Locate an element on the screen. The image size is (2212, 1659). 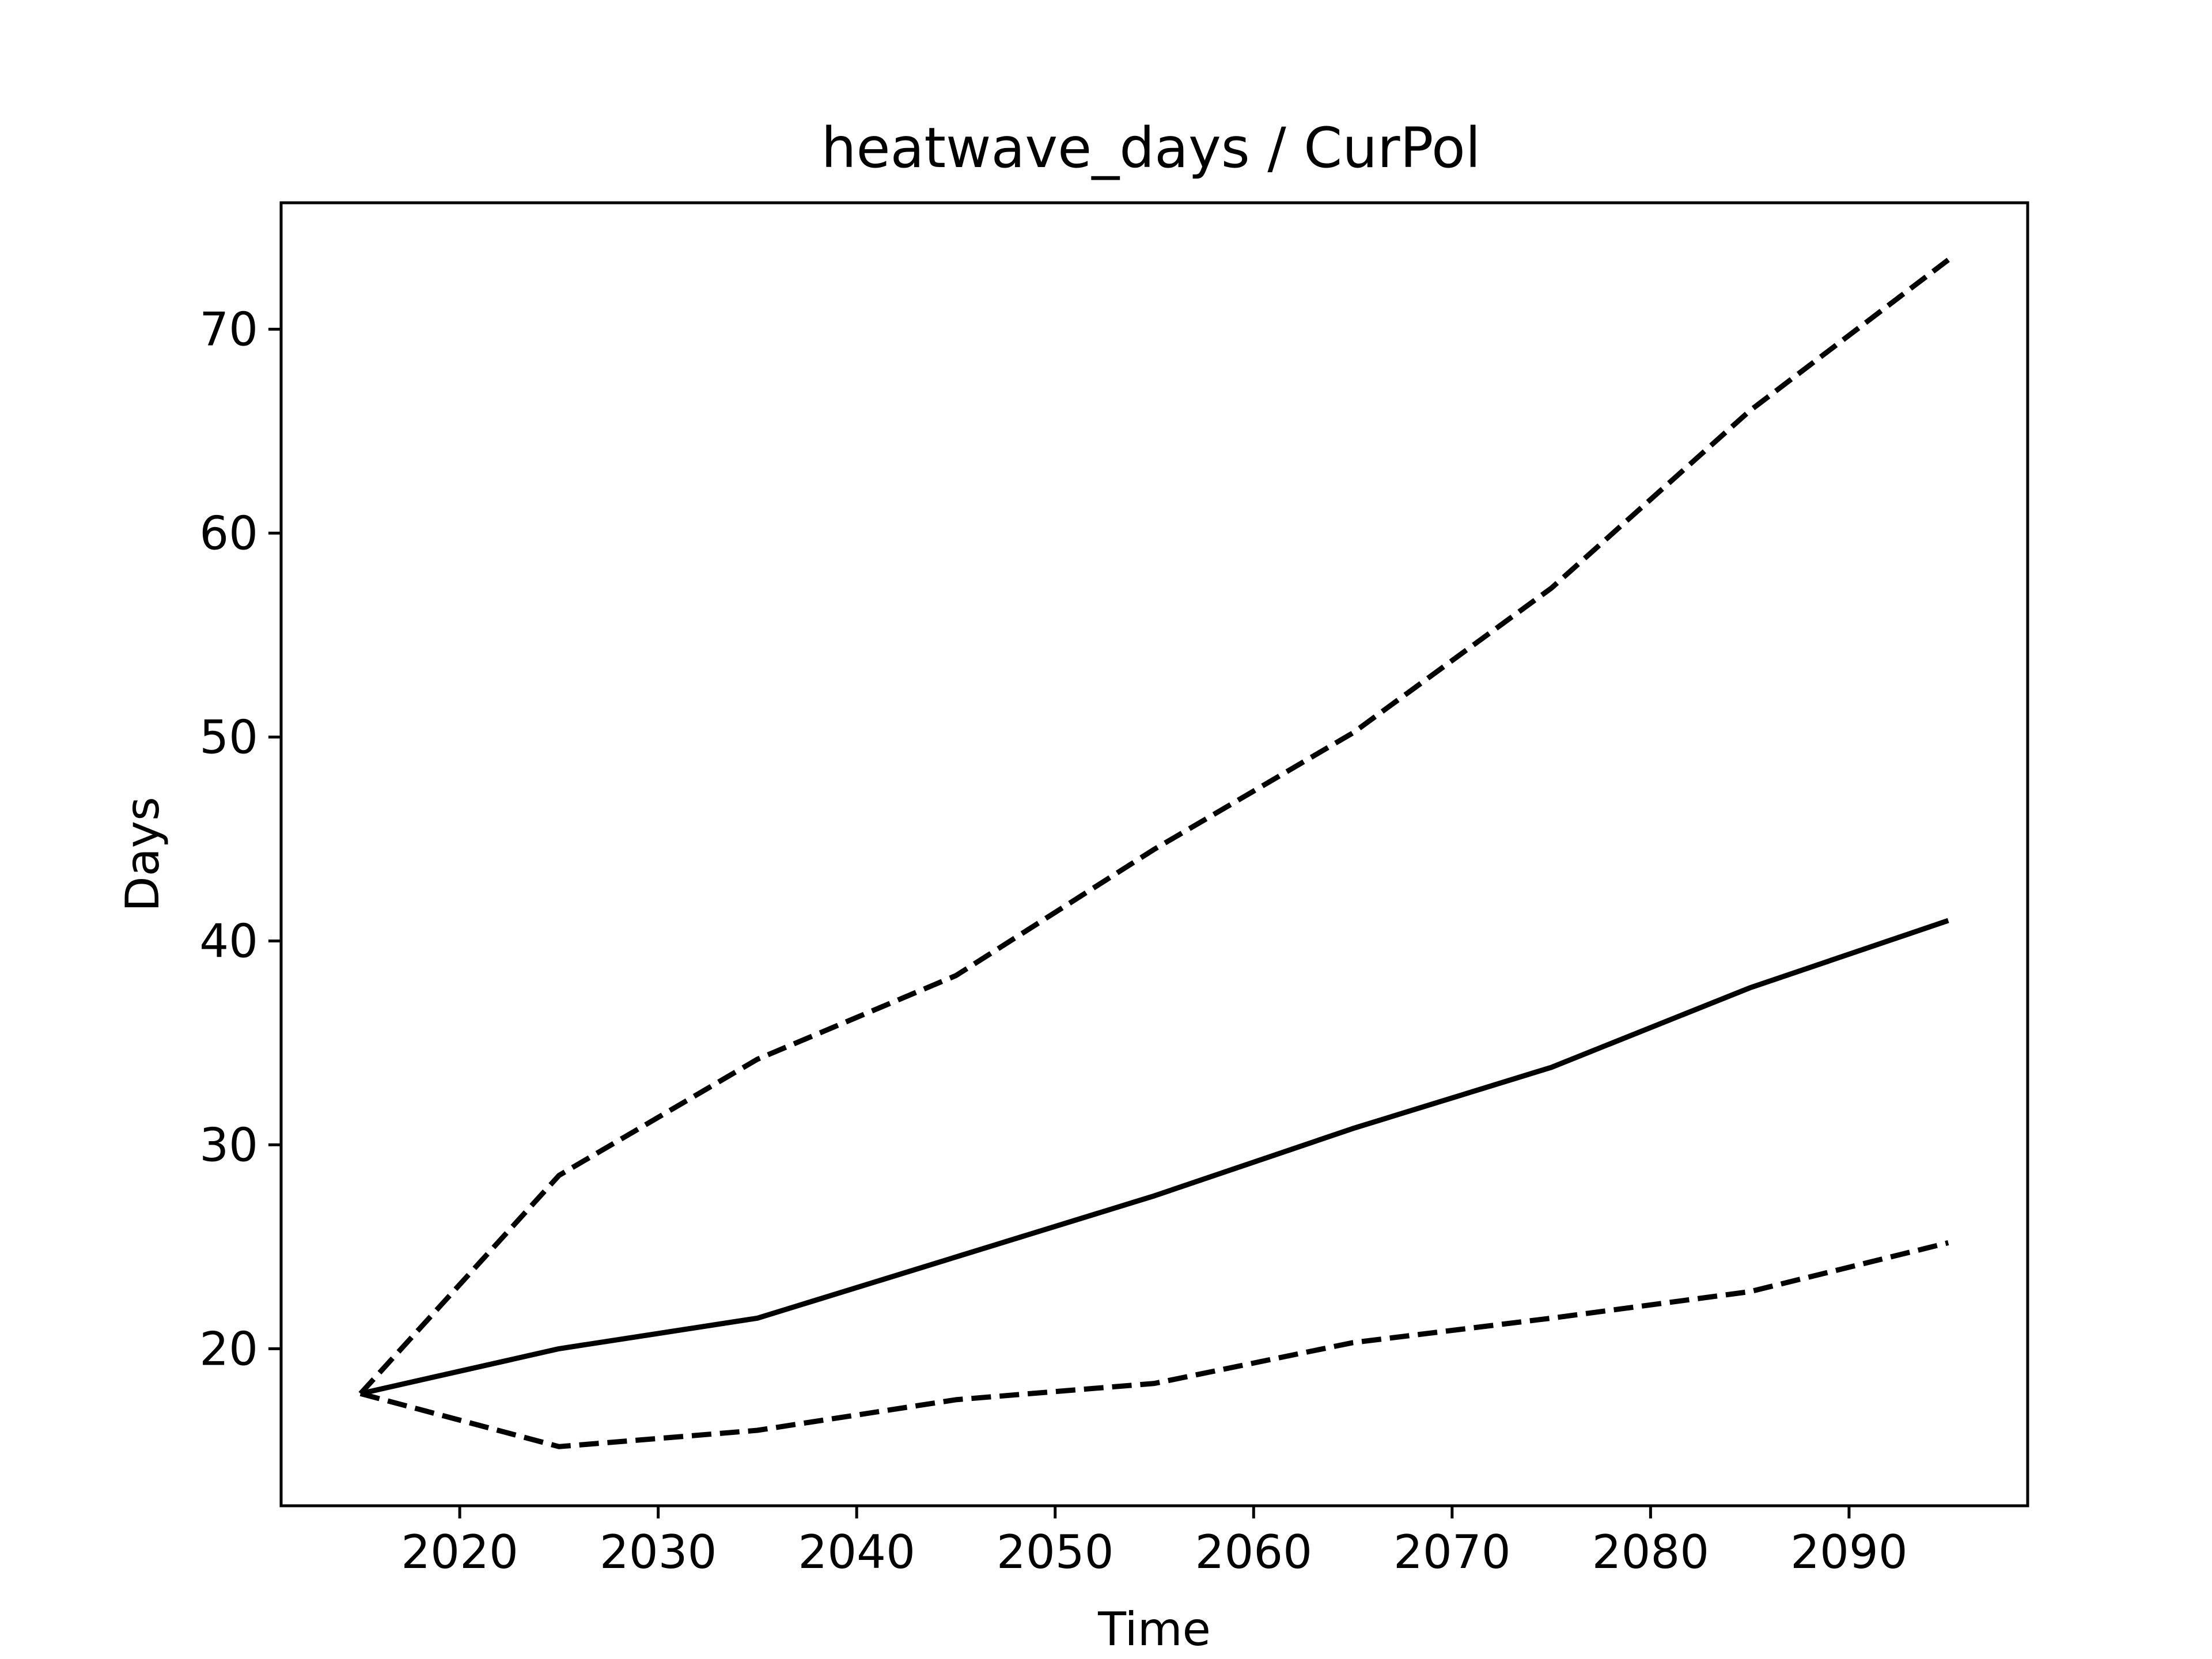
y-tick-label: 20 is located at coordinates (228, 1349).